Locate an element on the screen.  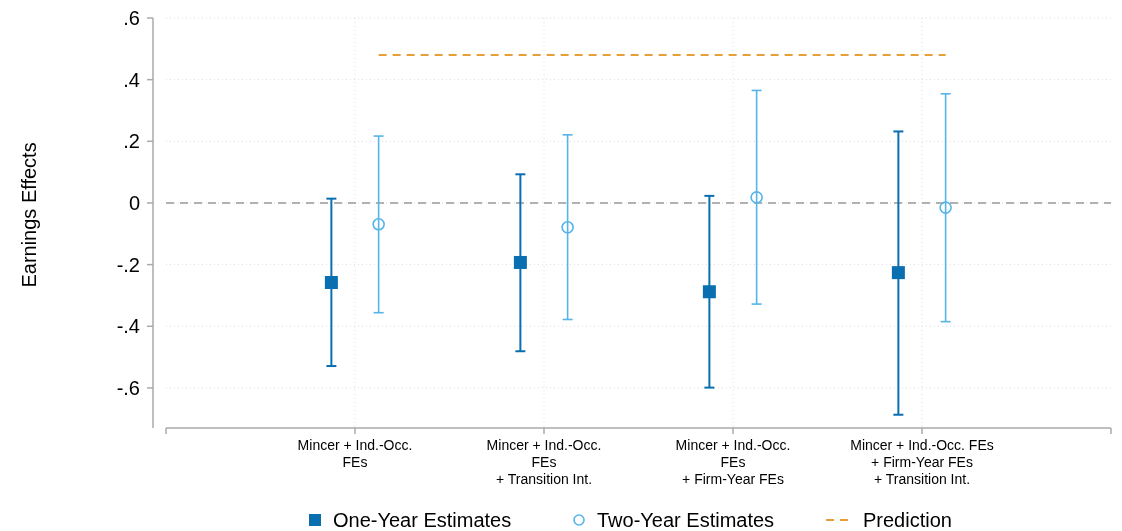
y-tick-label: .4 is located at coordinates (131, 79).